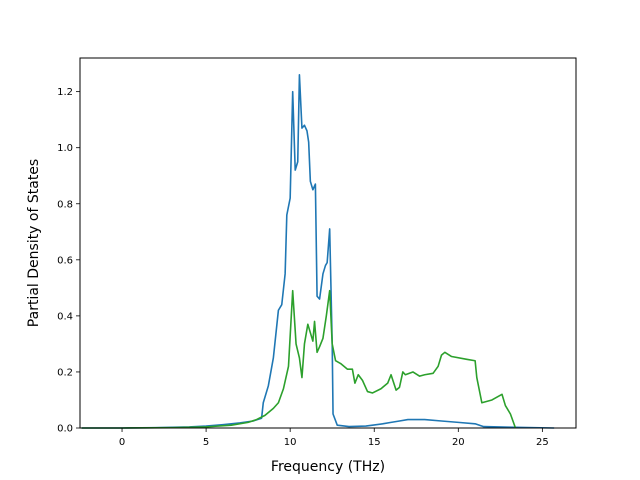 The width and height of the screenshot is (640, 480). I want to click on x-tick-label: 25, so click(542, 442).